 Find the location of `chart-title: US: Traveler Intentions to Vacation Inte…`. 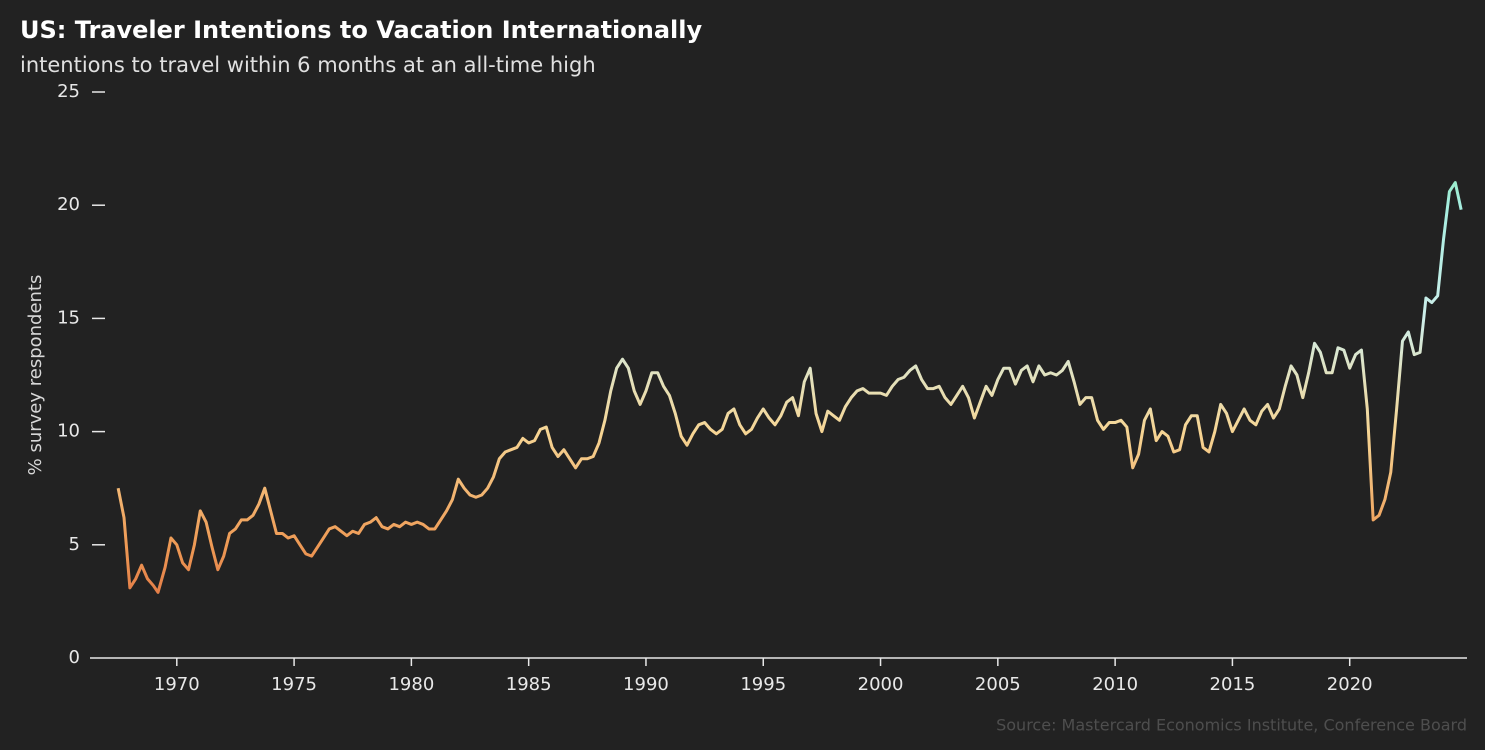

chart-title: US: Traveler Intentions to Vacation Inte… is located at coordinates (361, 30).